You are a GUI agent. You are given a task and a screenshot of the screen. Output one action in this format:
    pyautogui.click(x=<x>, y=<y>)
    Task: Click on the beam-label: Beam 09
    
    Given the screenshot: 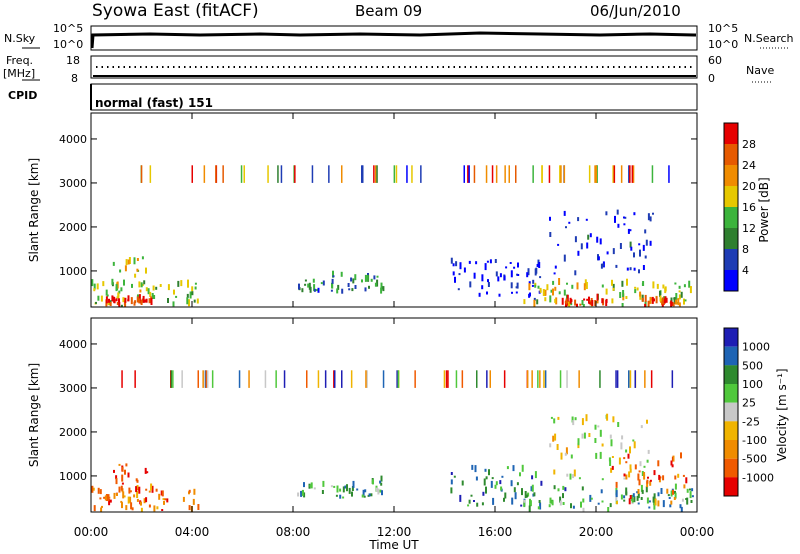 What is the action you would take?
    pyautogui.click(x=388, y=11)
    